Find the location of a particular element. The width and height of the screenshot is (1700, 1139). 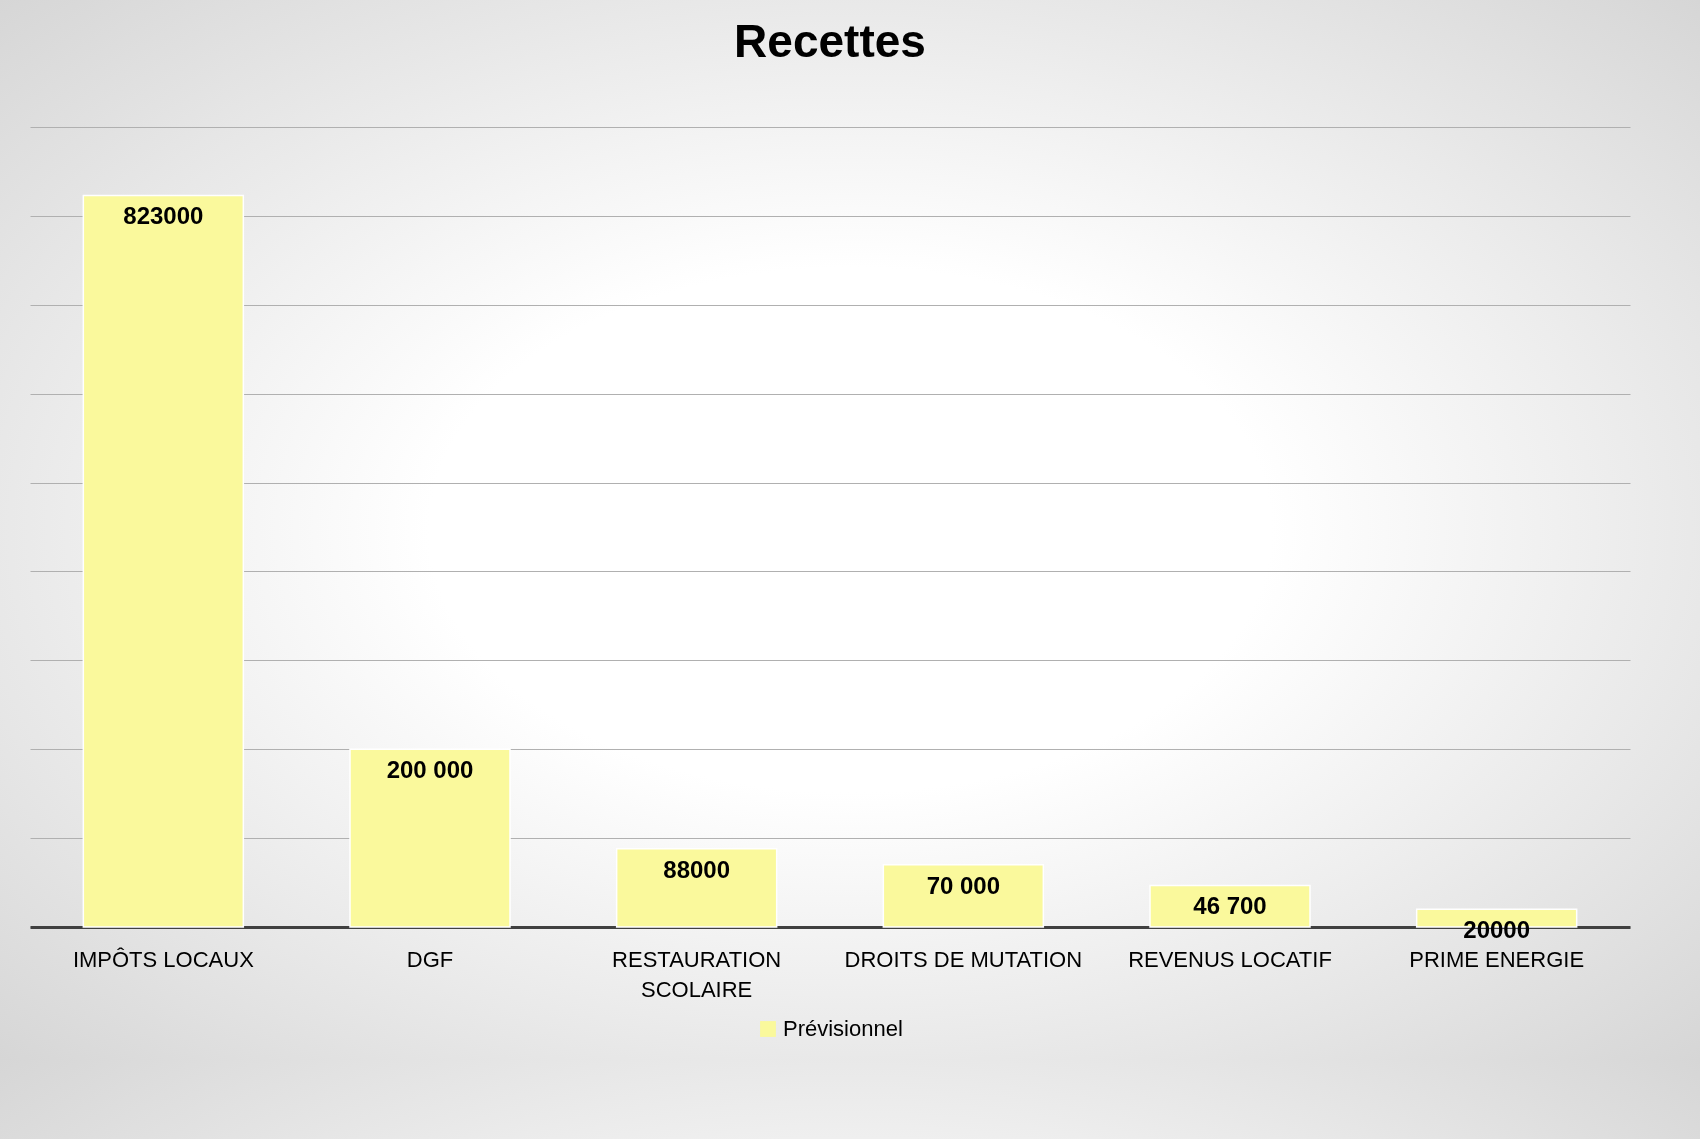

x-tick-label: DGF is located at coordinates (430, 959).